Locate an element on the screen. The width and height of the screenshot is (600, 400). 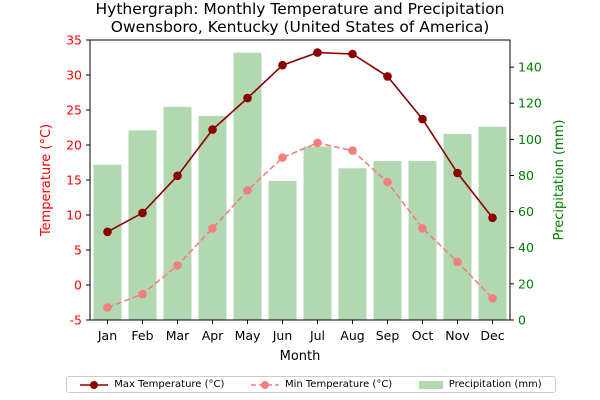
min-temp-point-sep is located at coordinates (387, 182).